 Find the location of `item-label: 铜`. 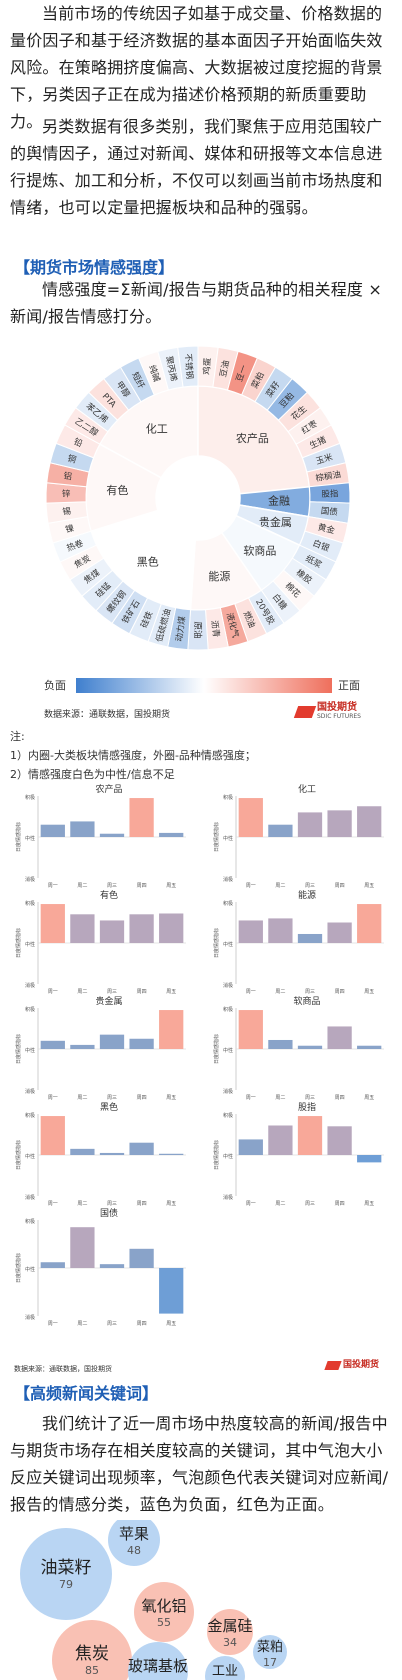

item-label: 铜 is located at coordinates (71, 459).